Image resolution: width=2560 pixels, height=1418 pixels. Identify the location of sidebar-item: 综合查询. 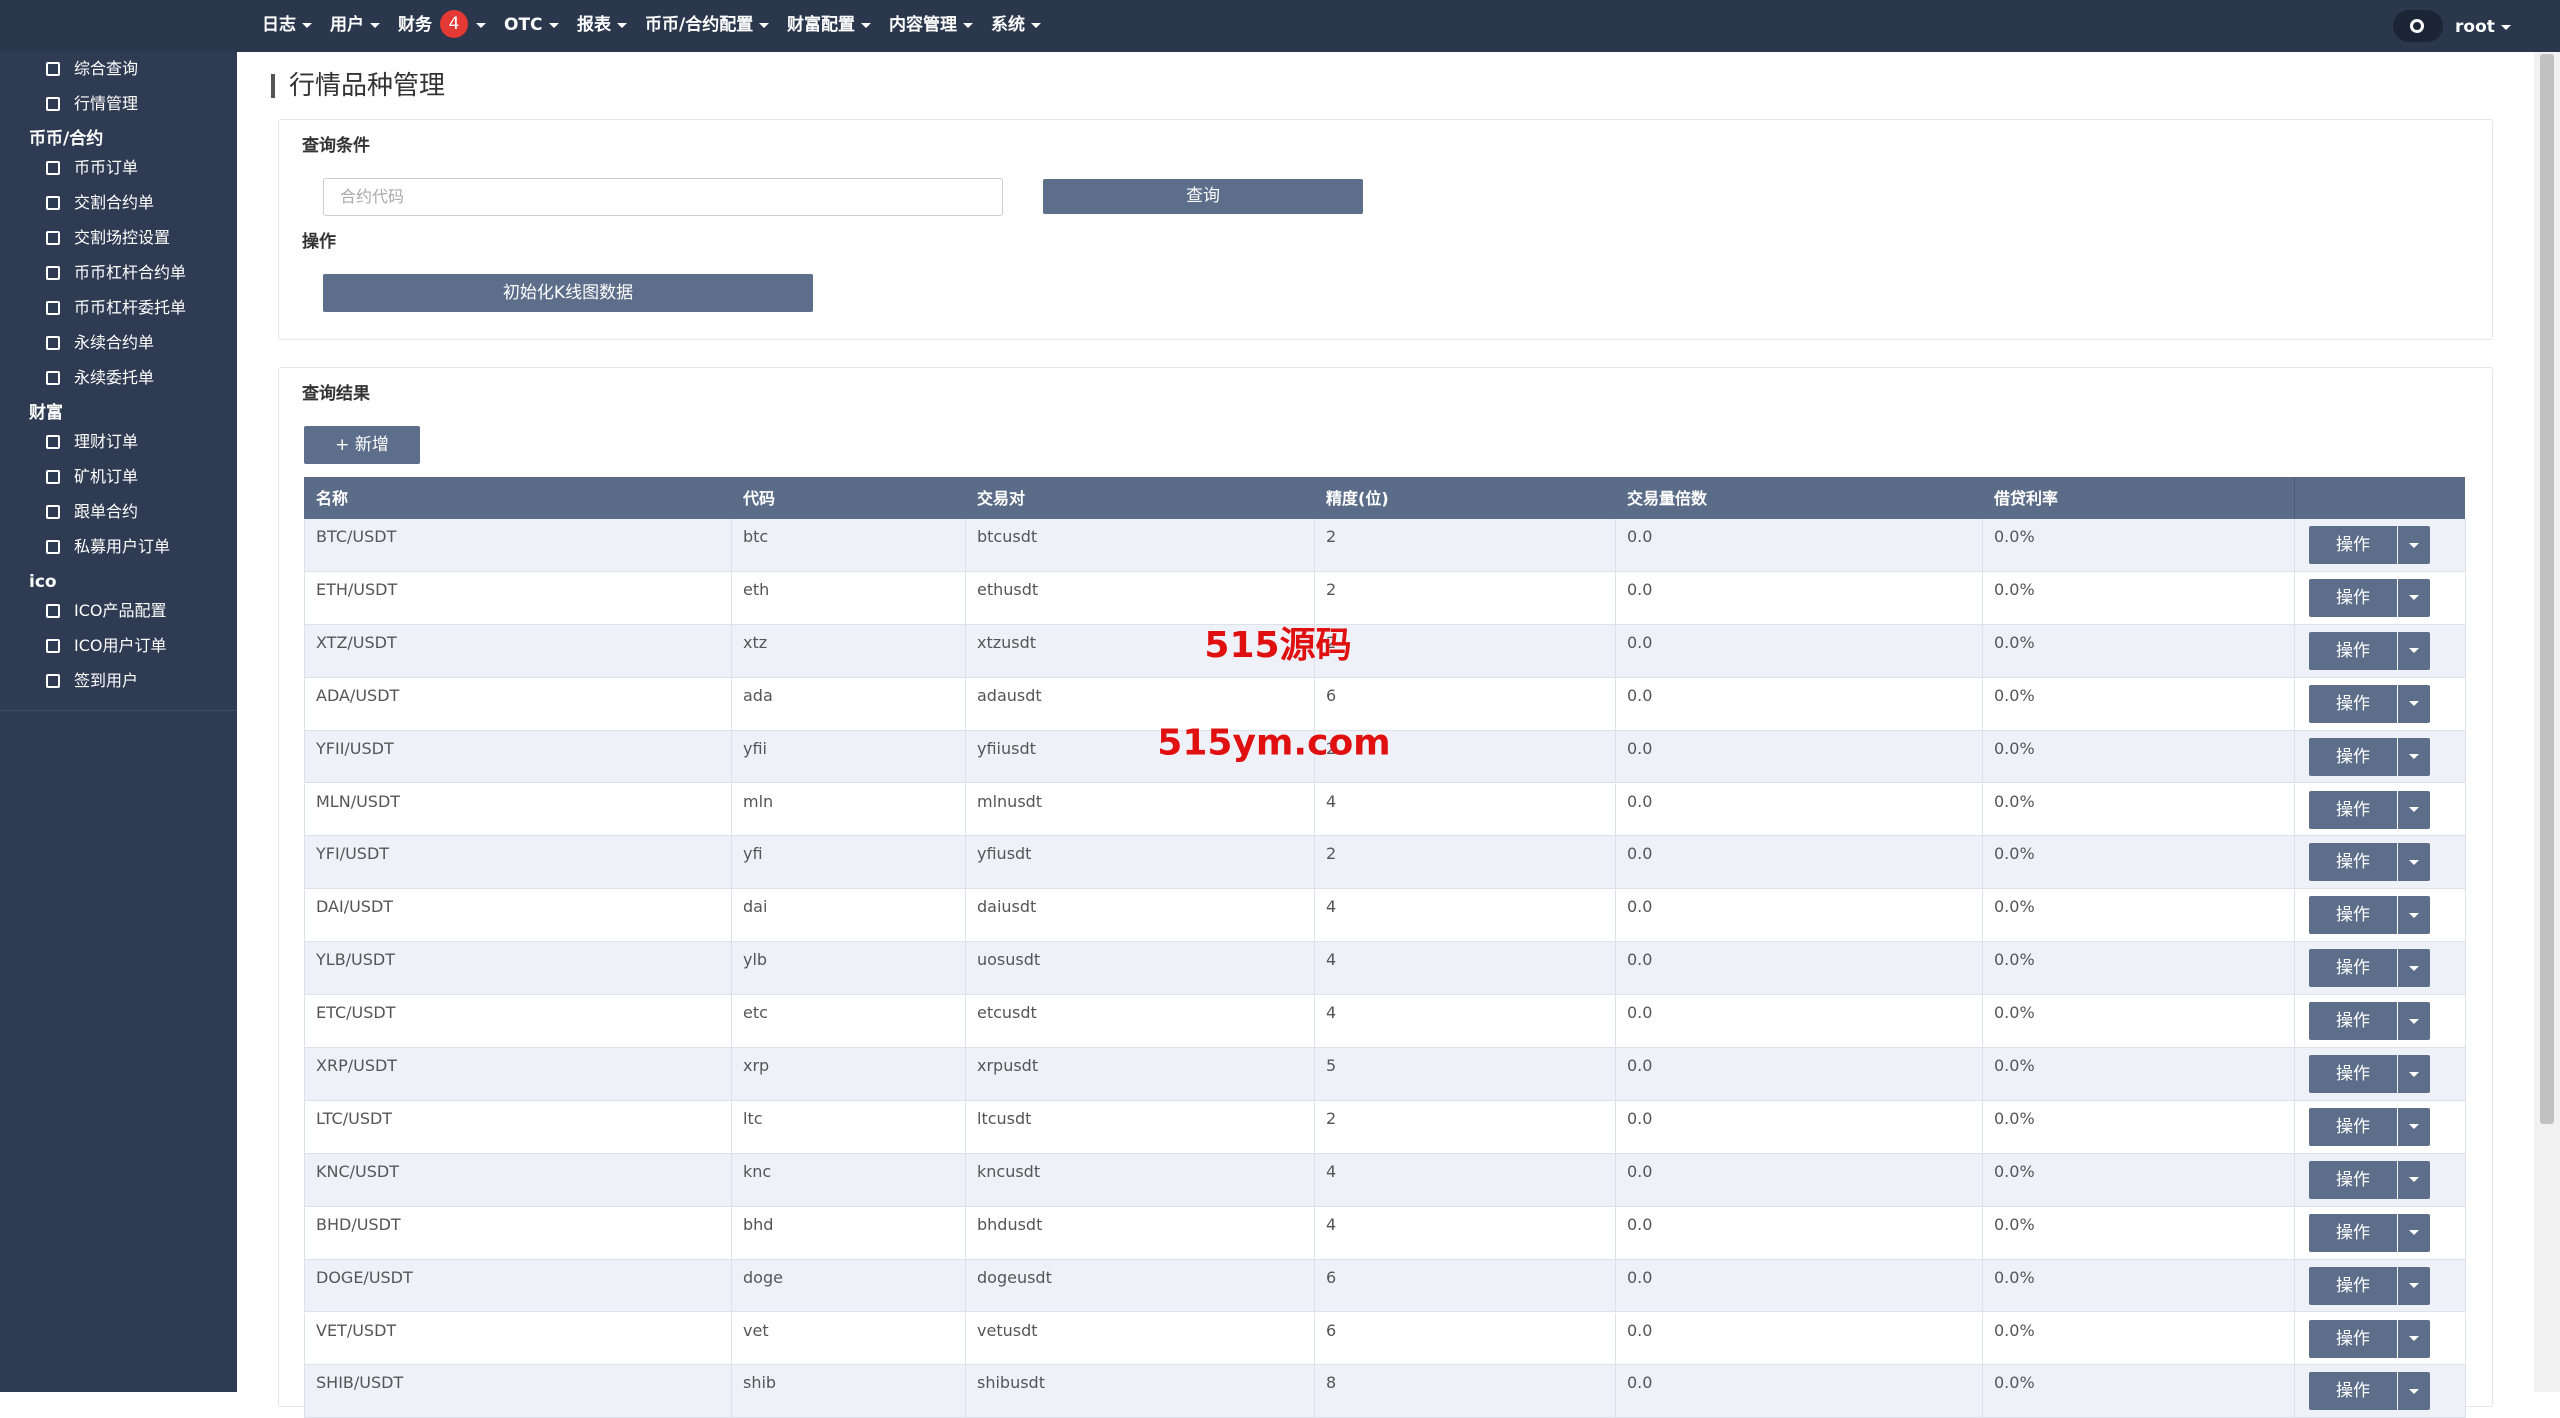
(106, 69).